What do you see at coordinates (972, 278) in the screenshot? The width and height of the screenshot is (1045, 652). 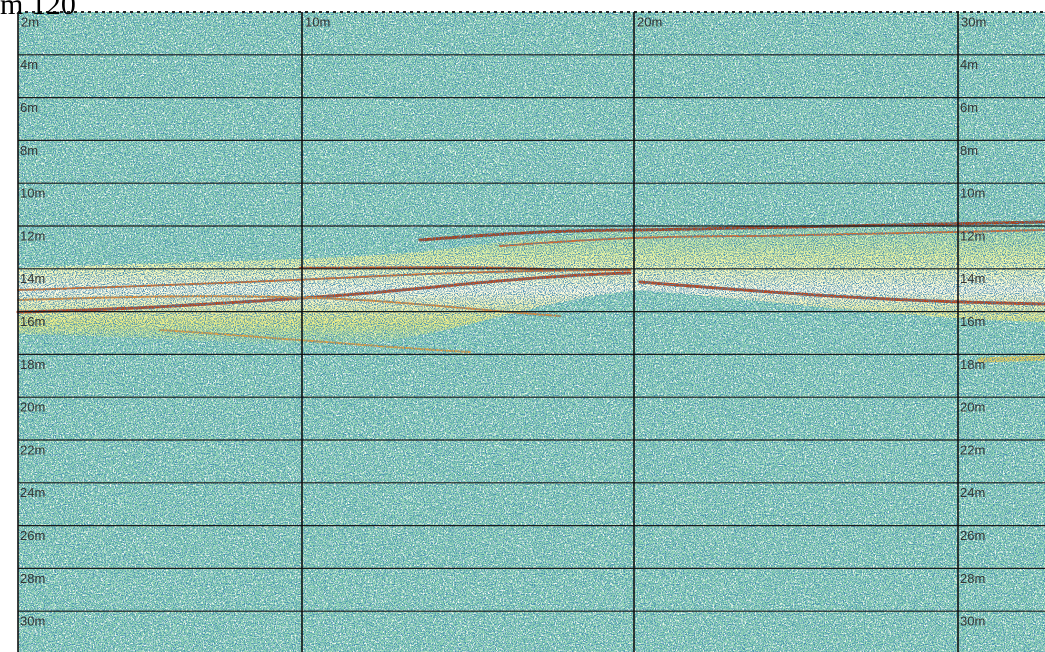 I see `depth-label-right: 14m` at bounding box center [972, 278].